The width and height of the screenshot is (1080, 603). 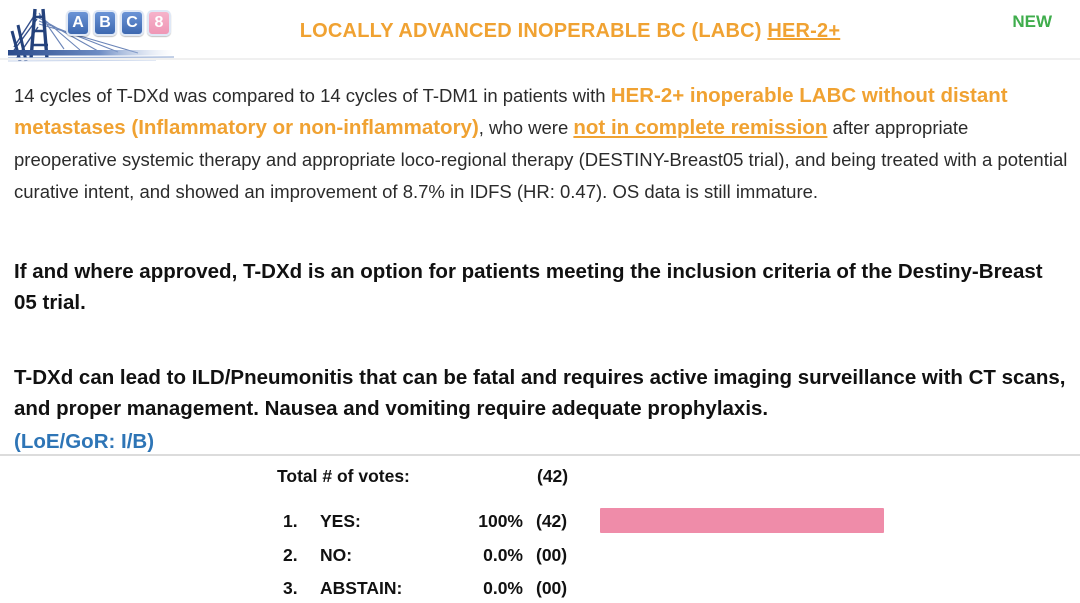 I want to click on logo-number: 8, so click(x=159, y=22).